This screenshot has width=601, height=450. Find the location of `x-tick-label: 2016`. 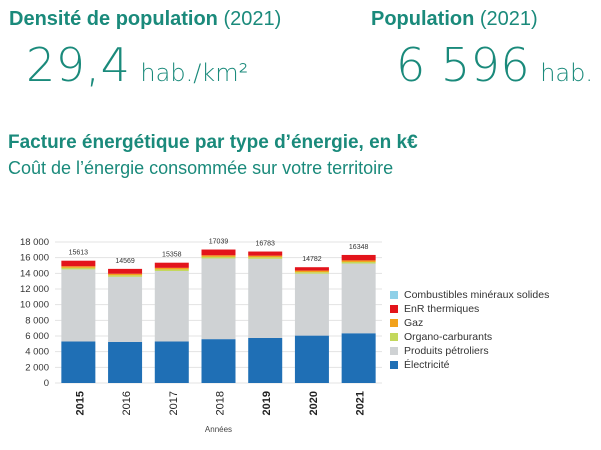

x-tick-label: 2016 is located at coordinates (127, 403).